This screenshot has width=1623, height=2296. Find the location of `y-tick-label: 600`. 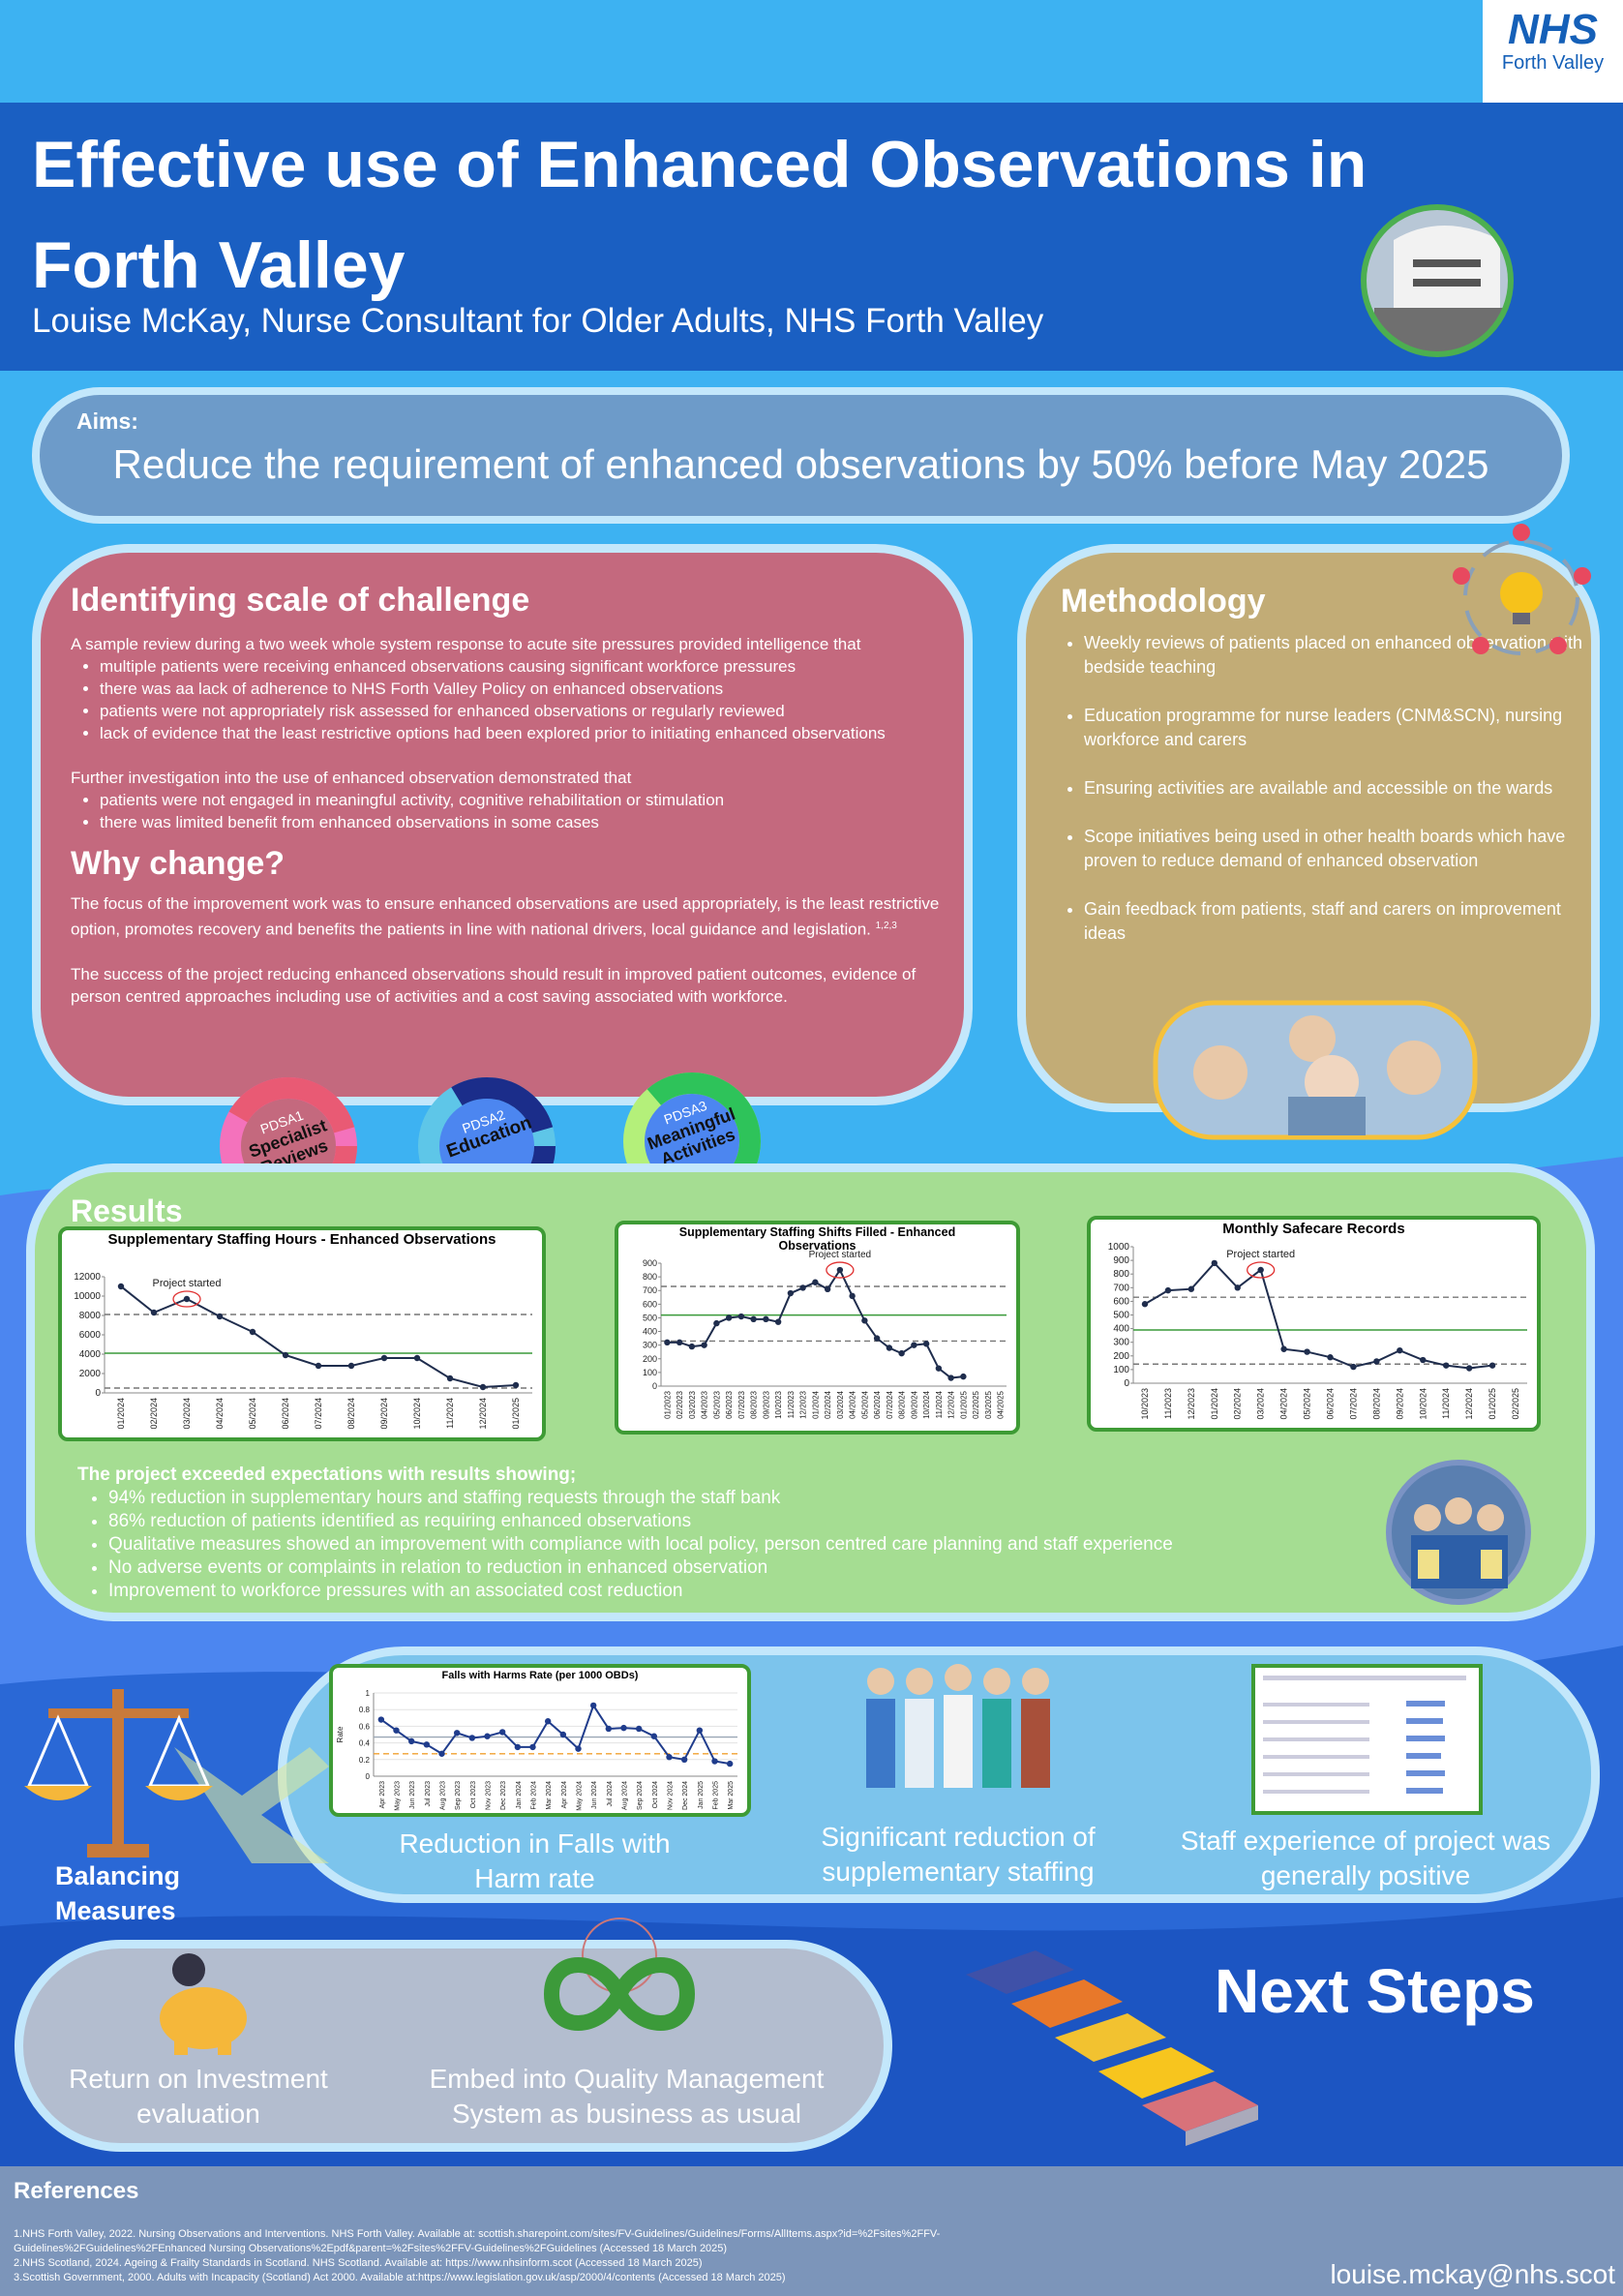

y-tick-label: 600 is located at coordinates (650, 1304).